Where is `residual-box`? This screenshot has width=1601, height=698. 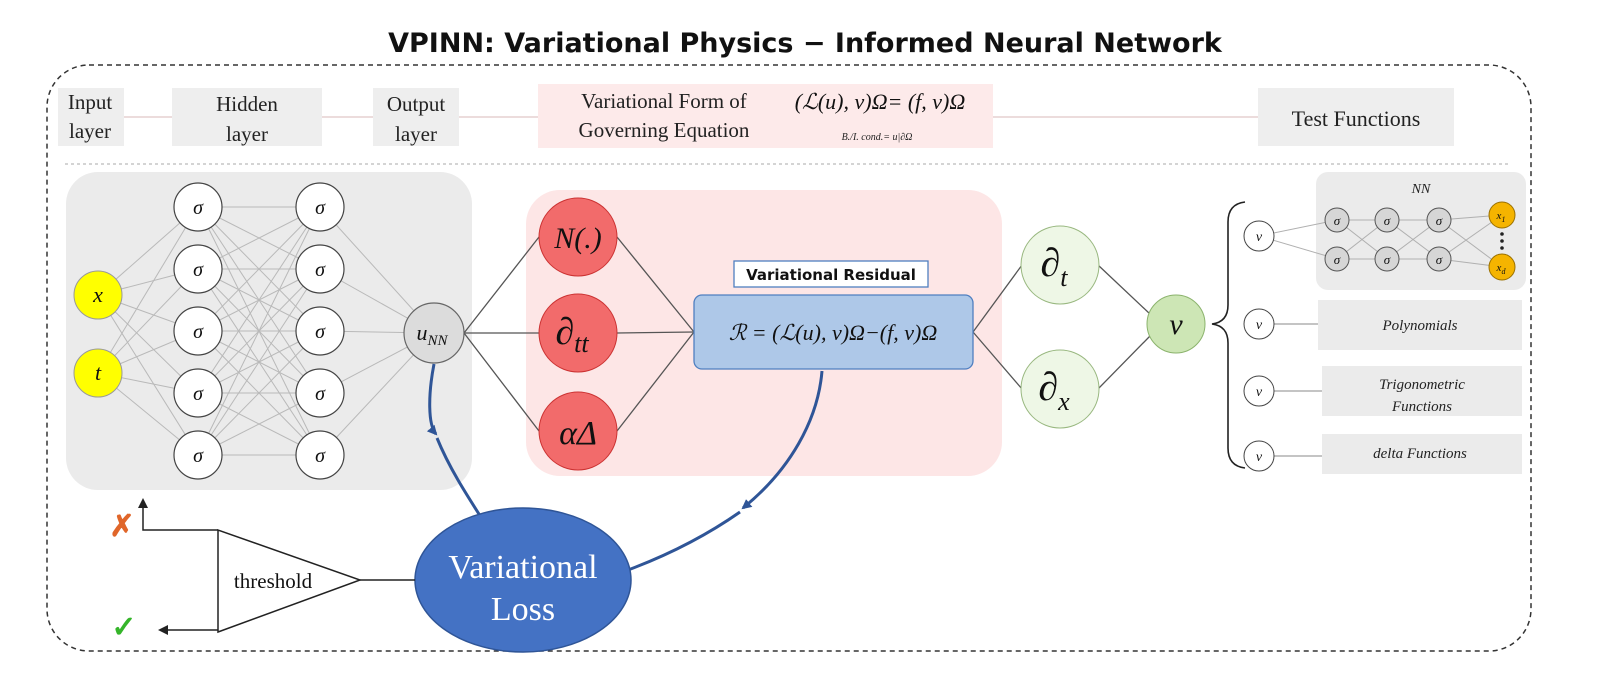 residual-box is located at coordinates (833, 332).